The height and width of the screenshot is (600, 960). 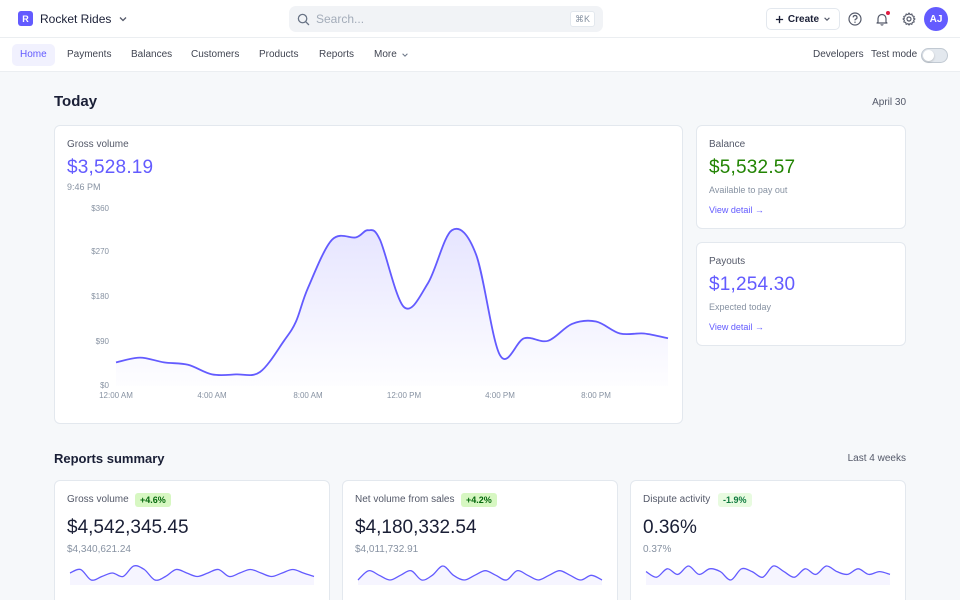 What do you see at coordinates (735, 500) in the screenshot?
I see `change-badge: -1.9%` at bounding box center [735, 500].